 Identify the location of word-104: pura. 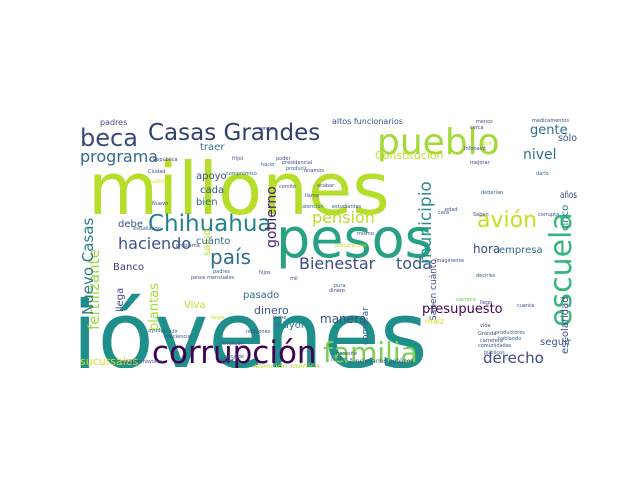
(339, 286).